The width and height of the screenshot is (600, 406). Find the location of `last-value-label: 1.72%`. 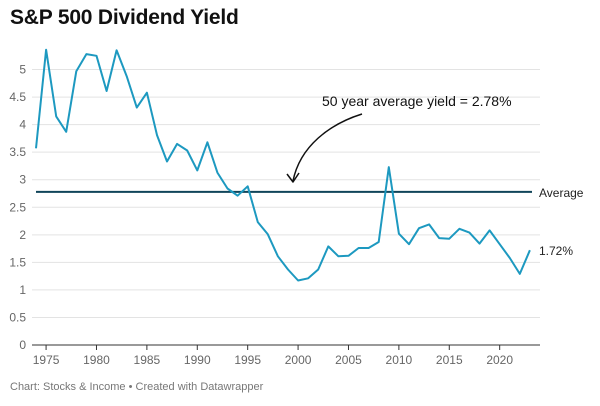

last-value-label: 1.72% is located at coordinates (556, 251).